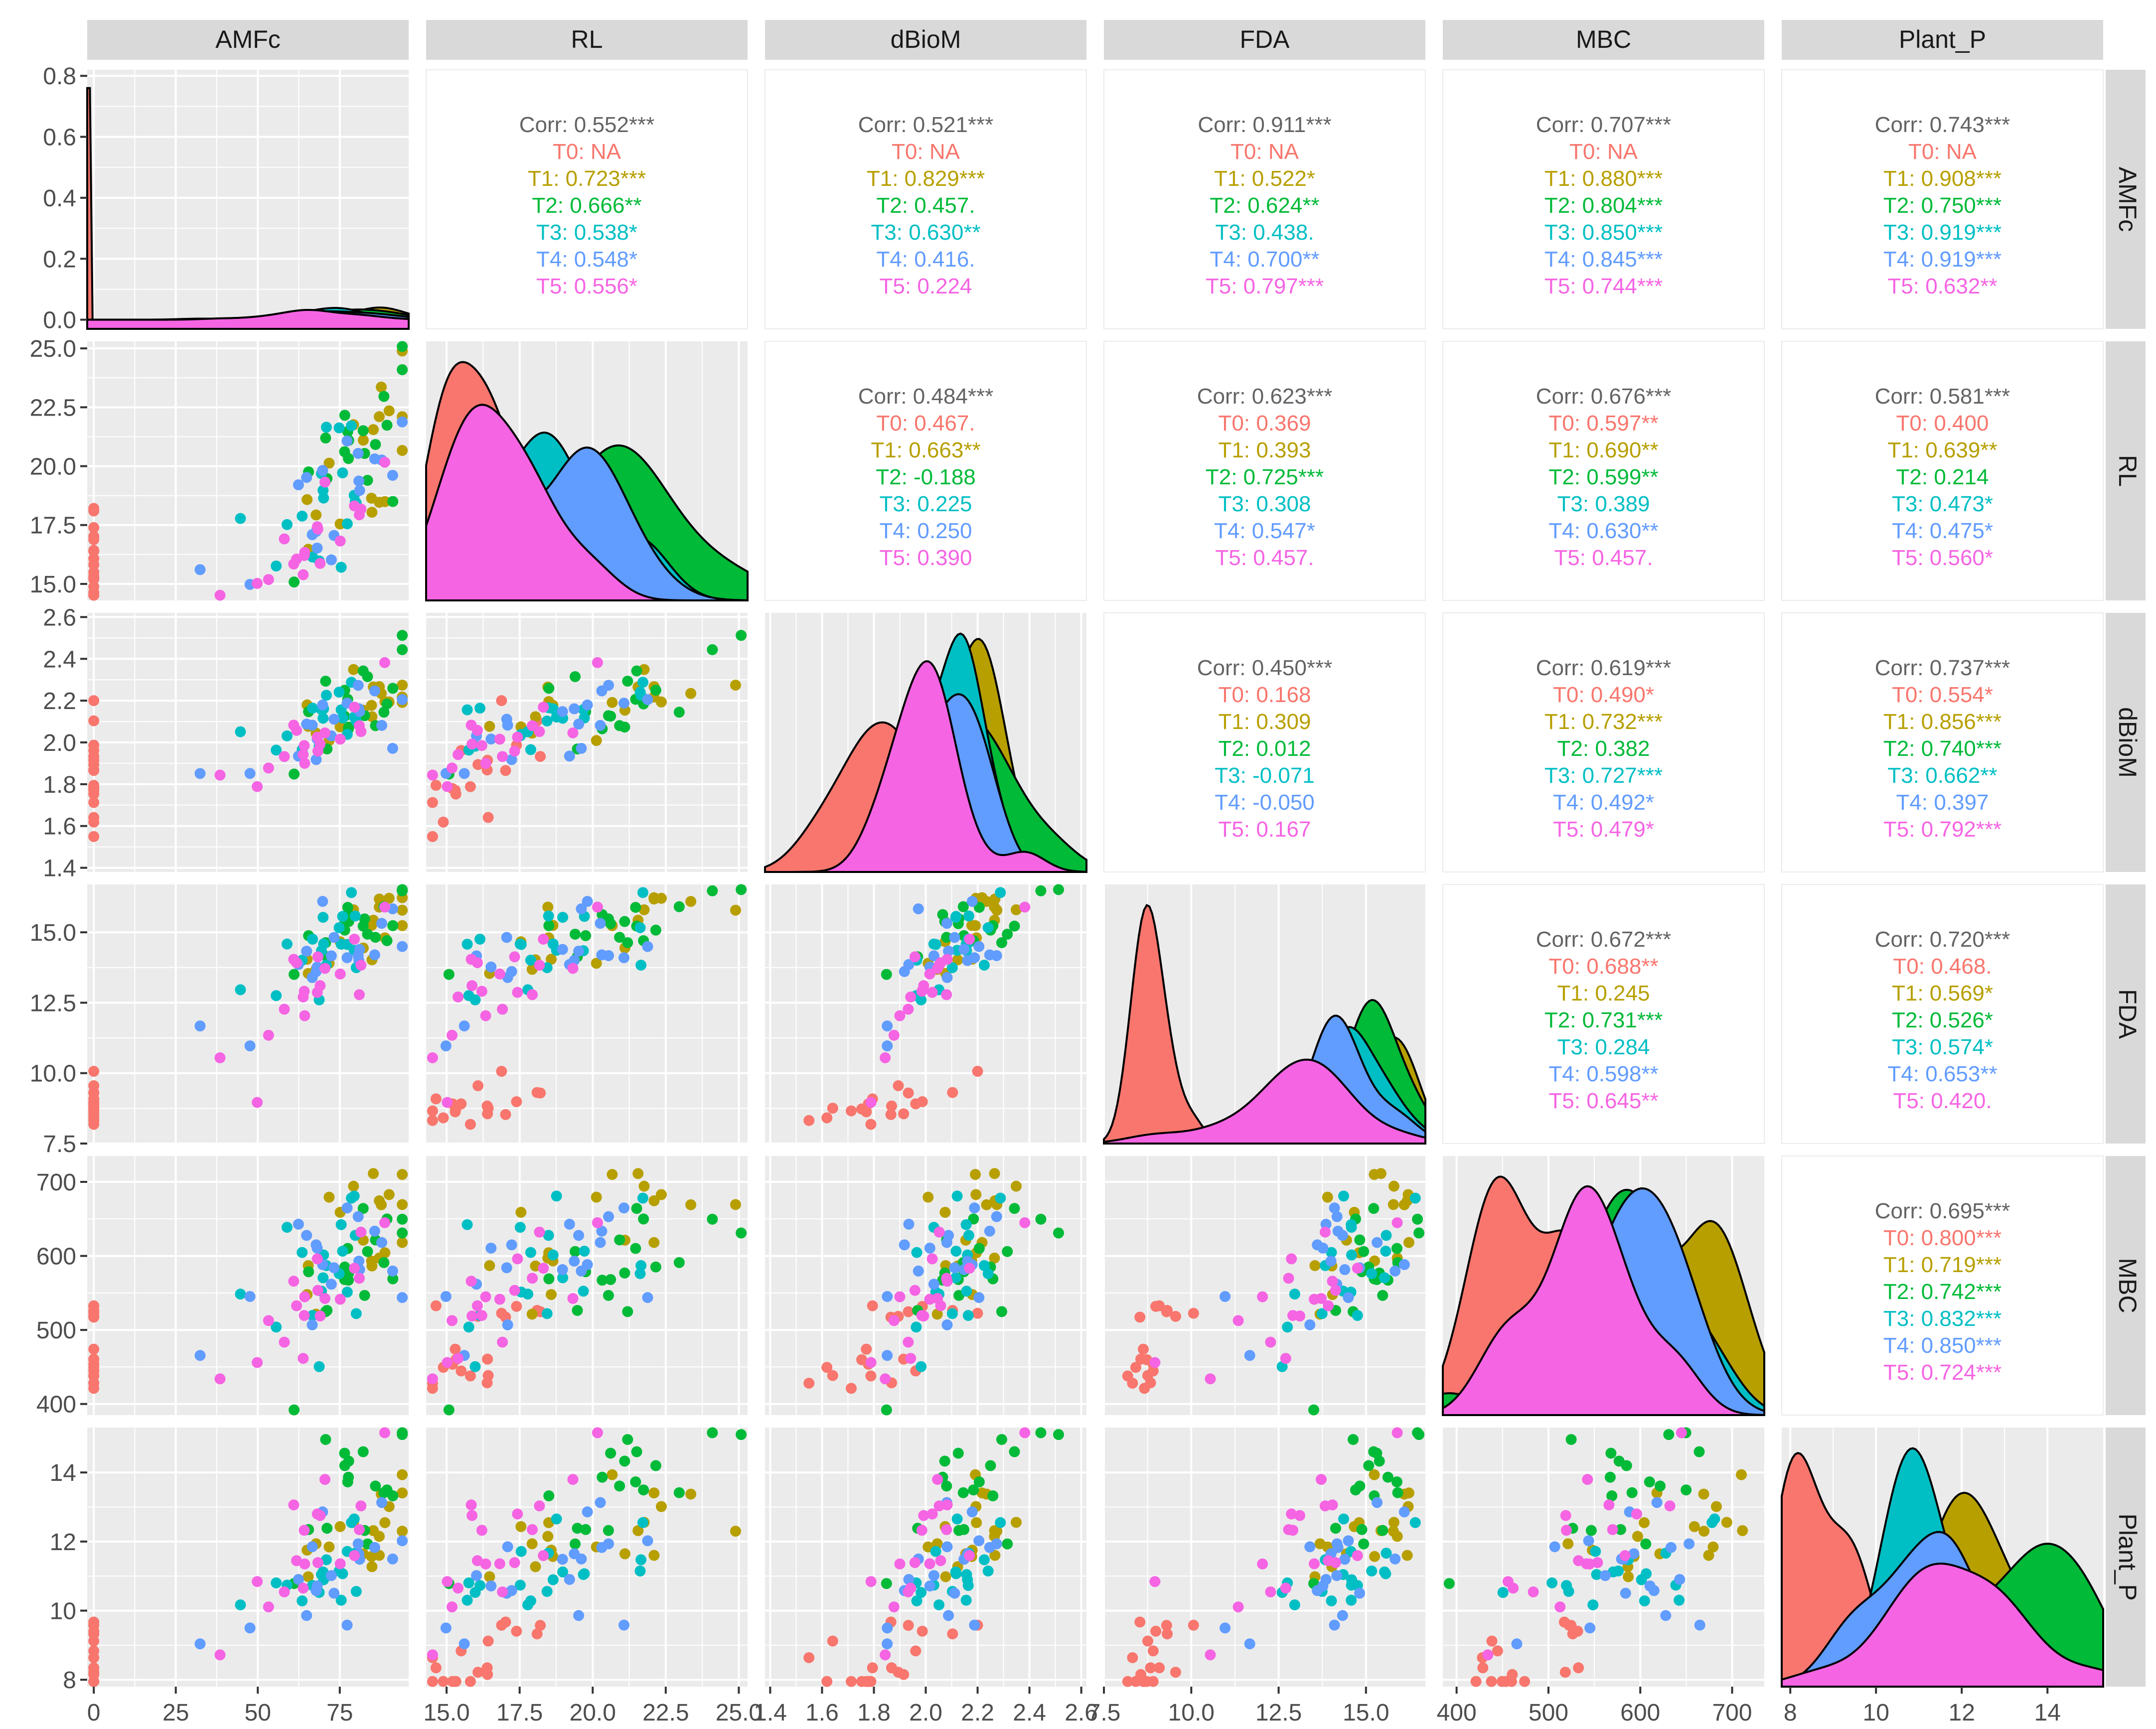 This screenshot has height=1729, width=2156. What do you see at coordinates (1265, 286) in the screenshot?
I see `correlation-T5: T5: 0.797***` at bounding box center [1265, 286].